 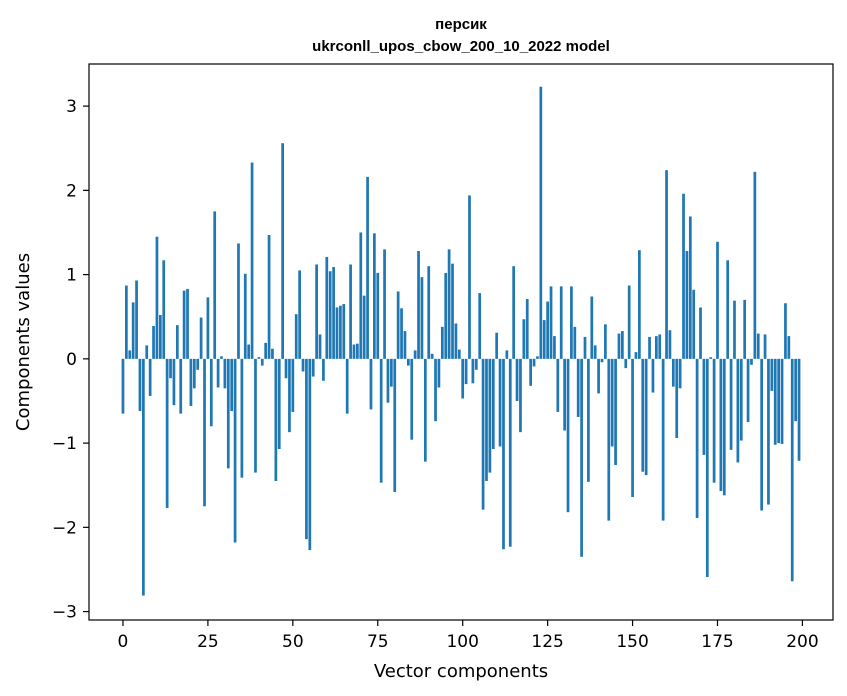 I want to click on y-tick-label: −1, so click(x=64, y=444).